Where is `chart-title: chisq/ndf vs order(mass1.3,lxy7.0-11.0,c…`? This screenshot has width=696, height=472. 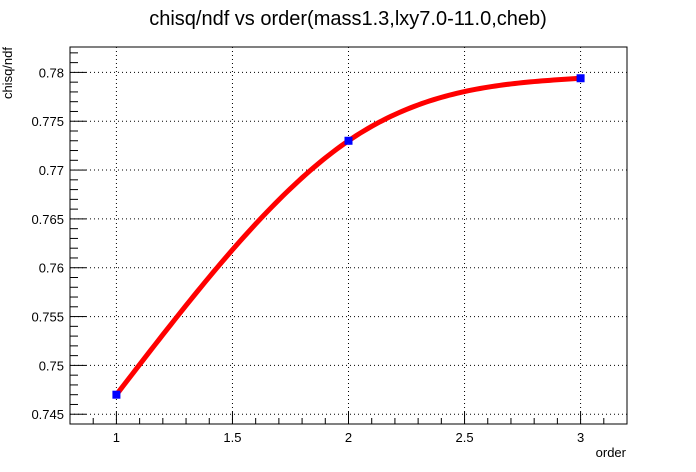
chart-title: chisq/ndf vs order(mass1.3,lxy7.0-11.0,c… is located at coordinates (348, 19).